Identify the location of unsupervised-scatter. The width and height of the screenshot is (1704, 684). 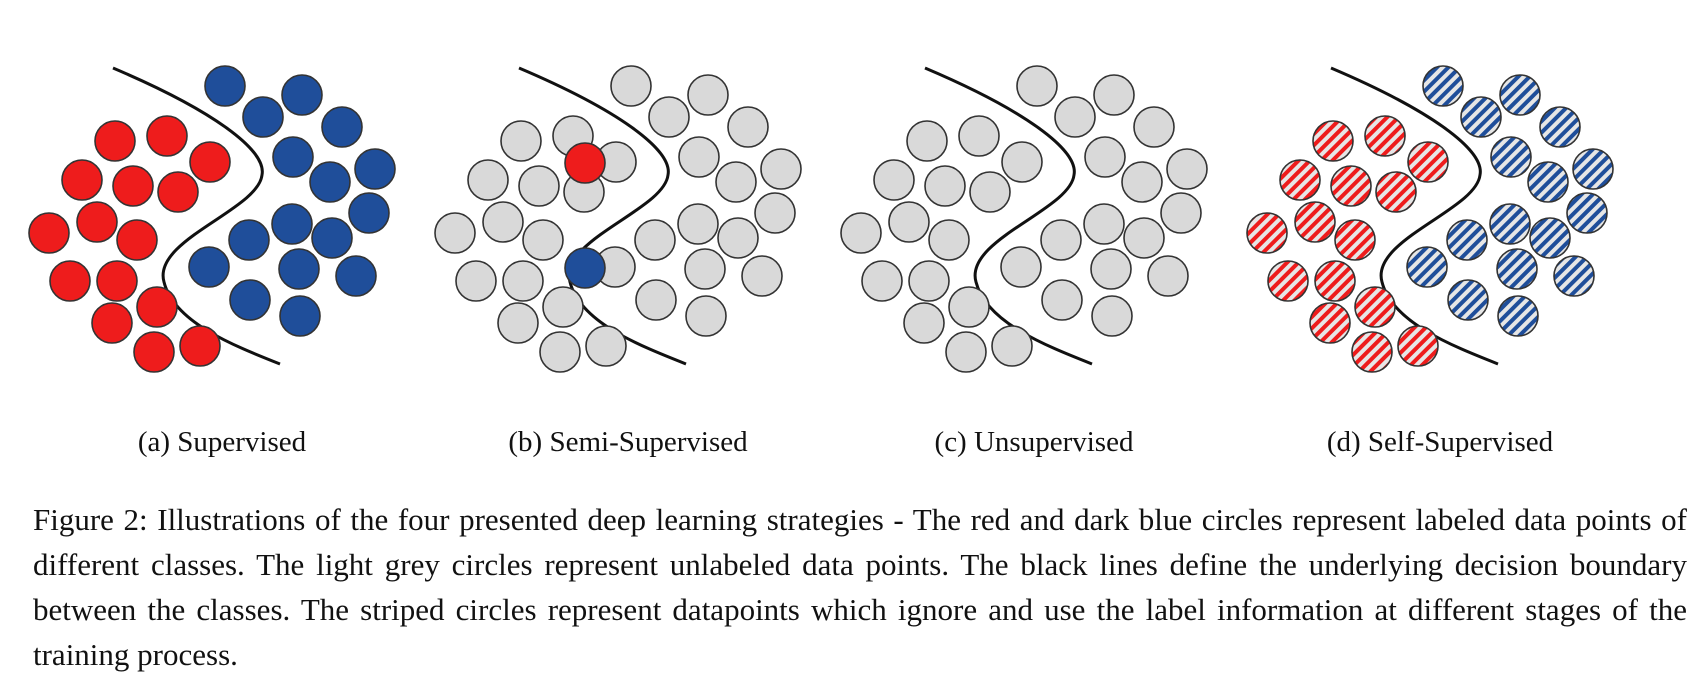
(1024, 219).